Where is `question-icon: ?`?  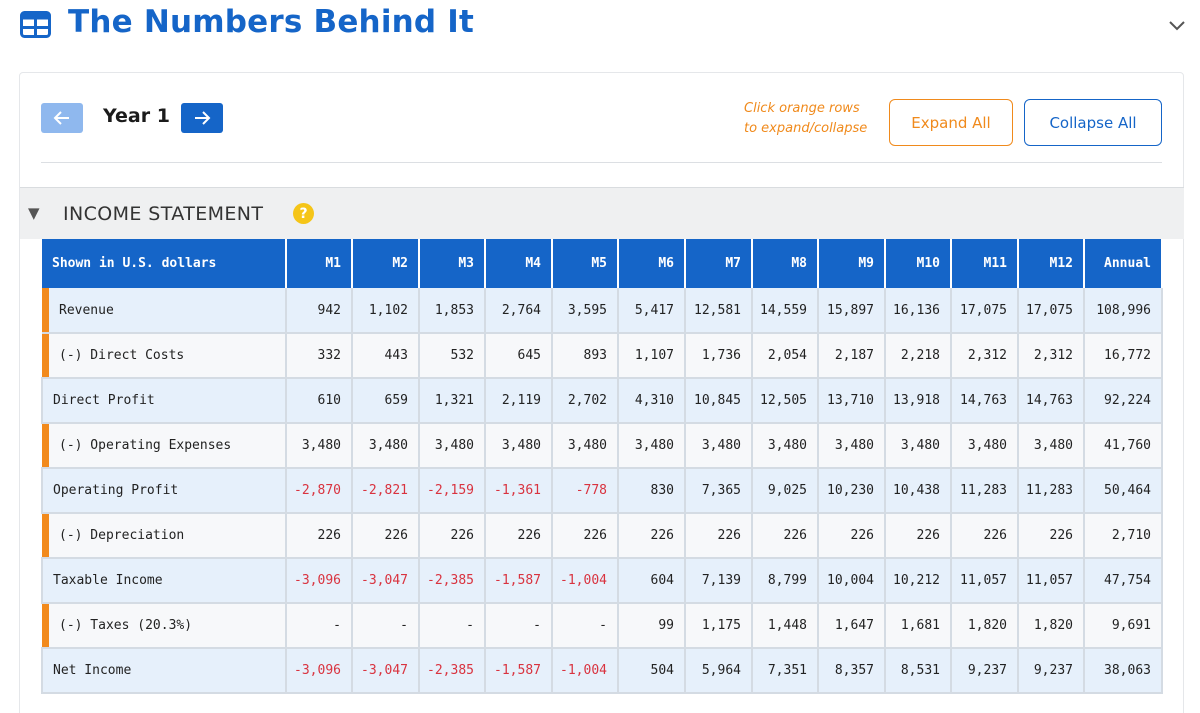
question-icon: ? is located at coordinates (303, 213).